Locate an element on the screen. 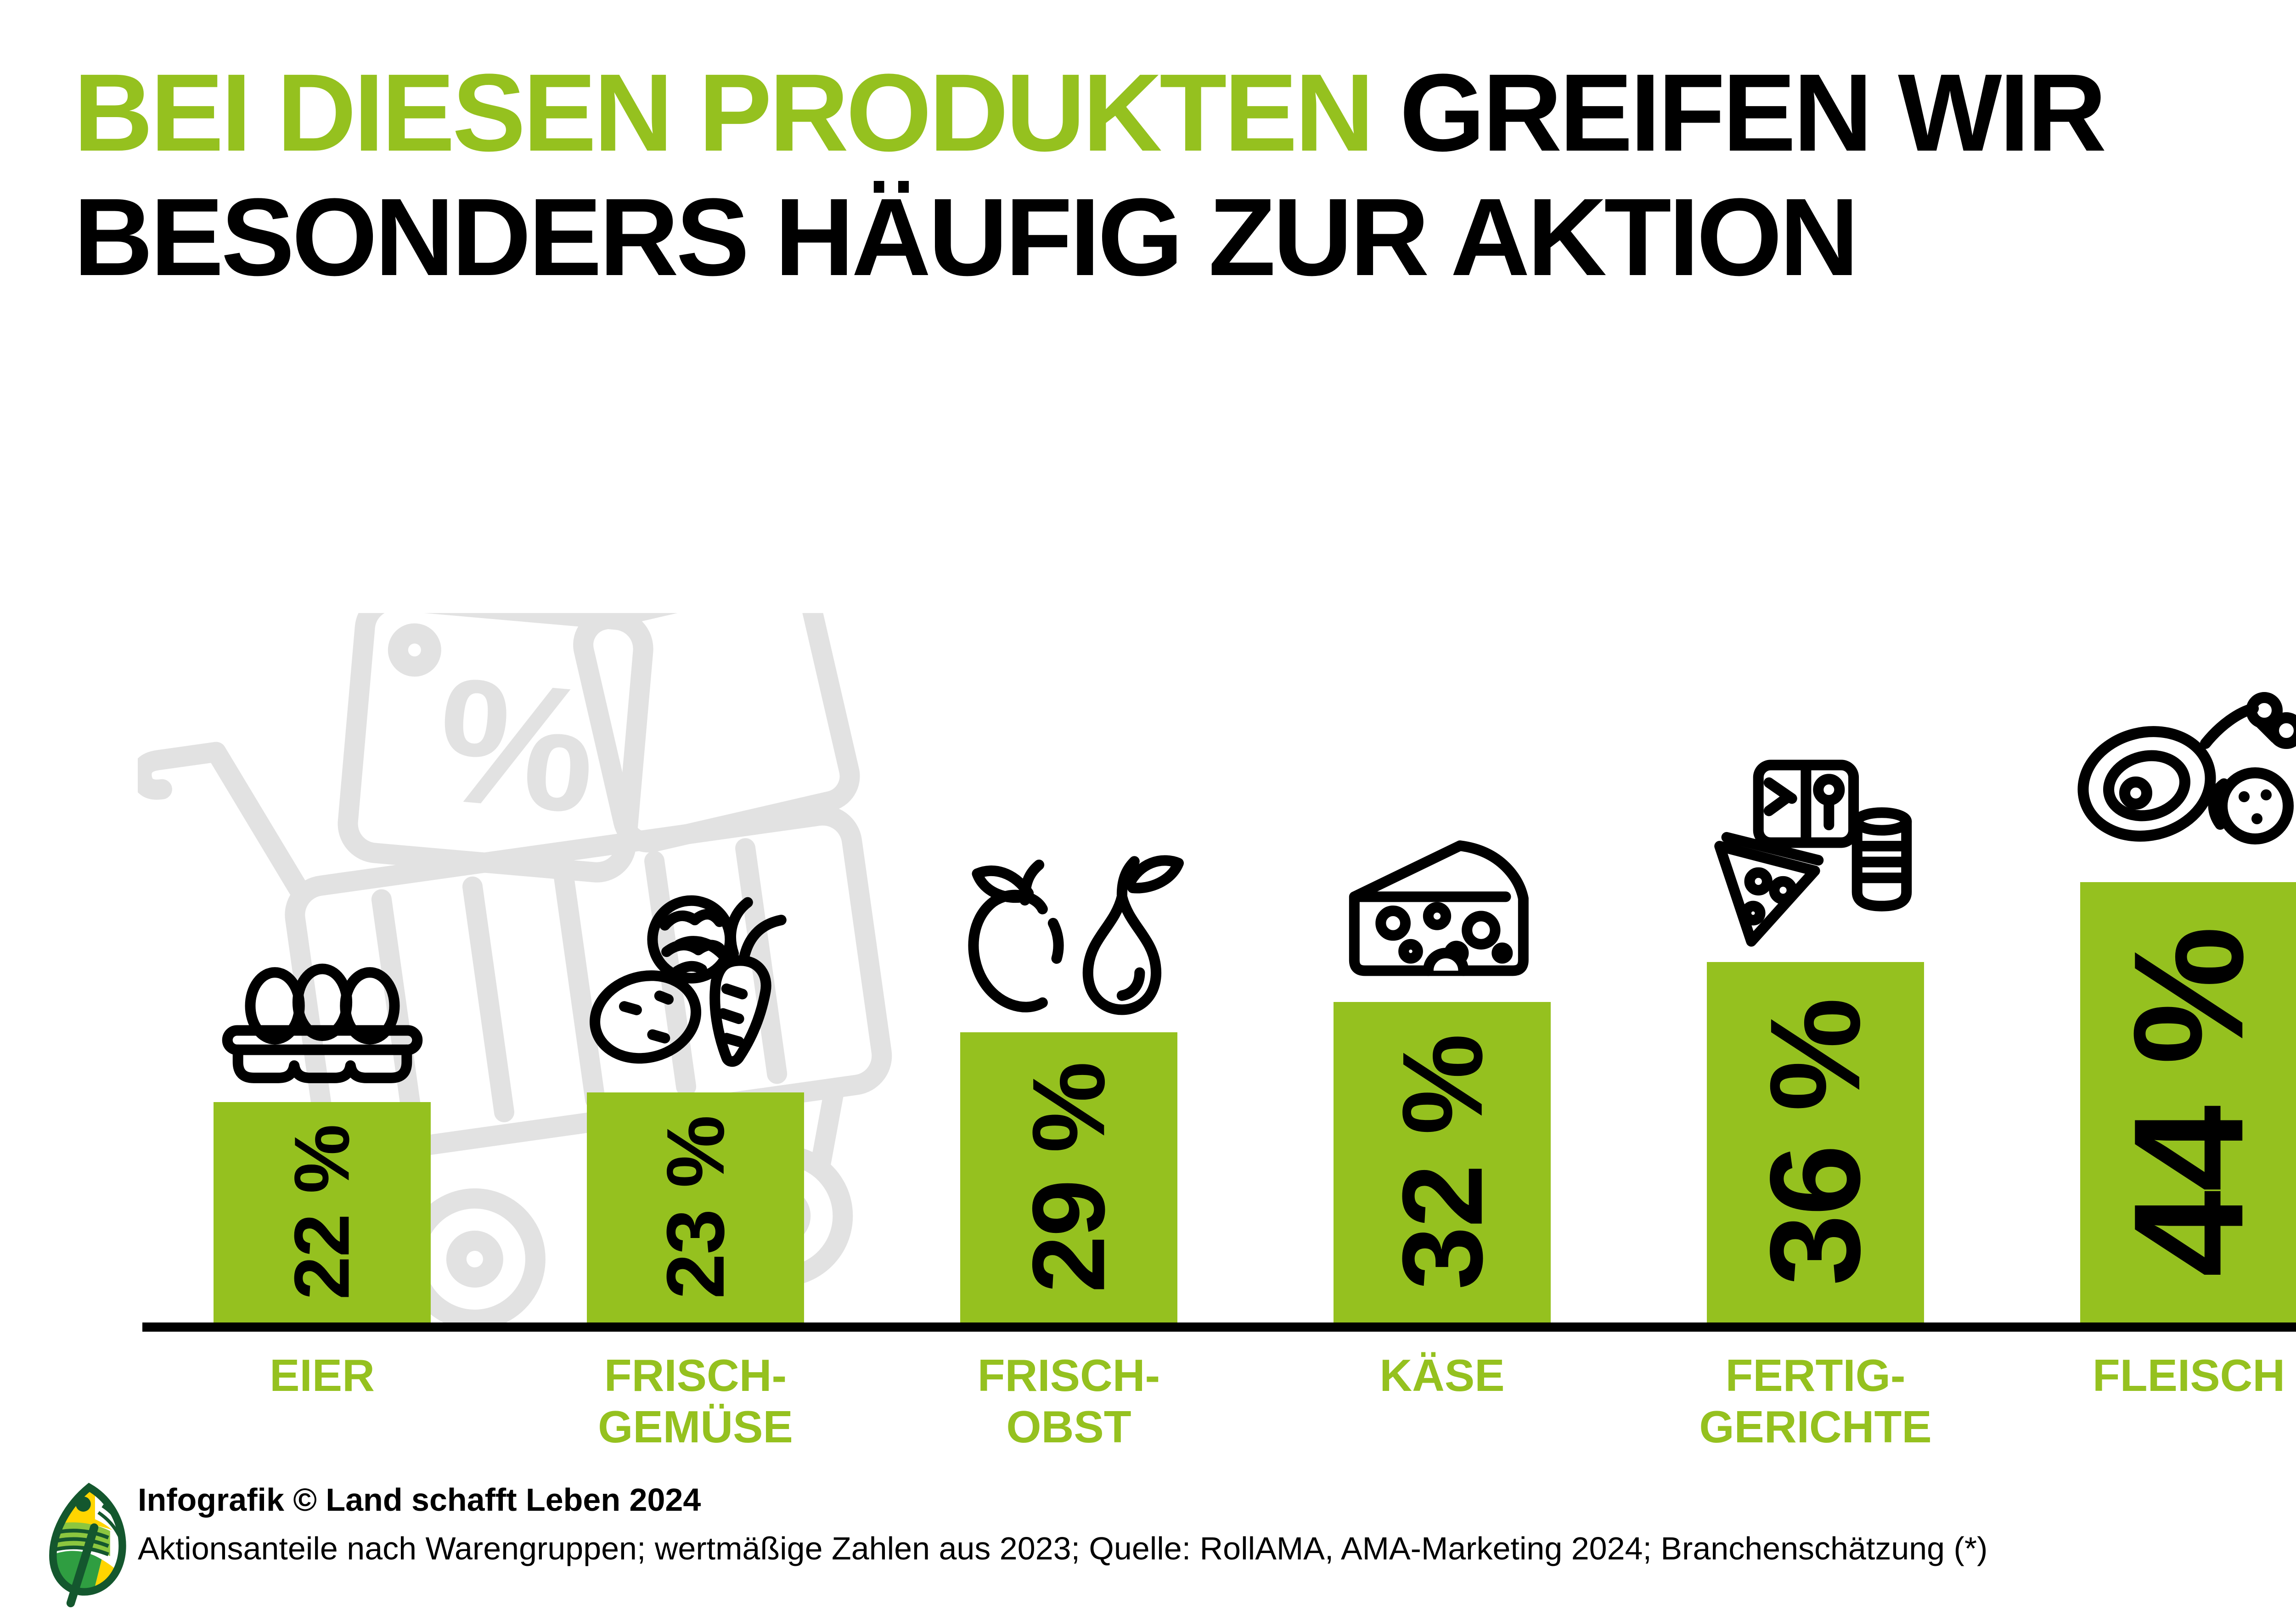 The height and width of the screenshot is (1615, 2296). bar-category-label: FLEISCH is located at coordinates (2188, 1376).